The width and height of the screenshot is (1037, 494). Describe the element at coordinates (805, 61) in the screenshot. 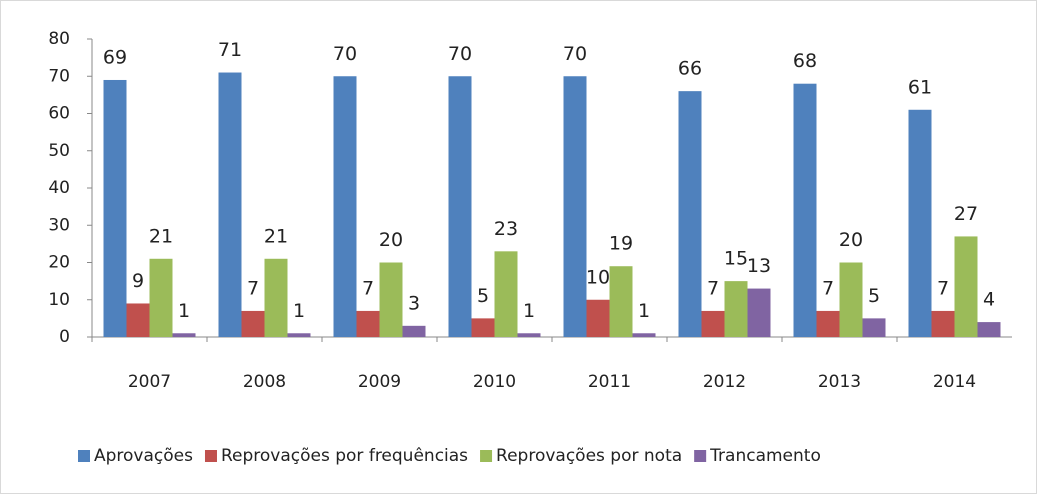

I see `data-label: 68` at that location.